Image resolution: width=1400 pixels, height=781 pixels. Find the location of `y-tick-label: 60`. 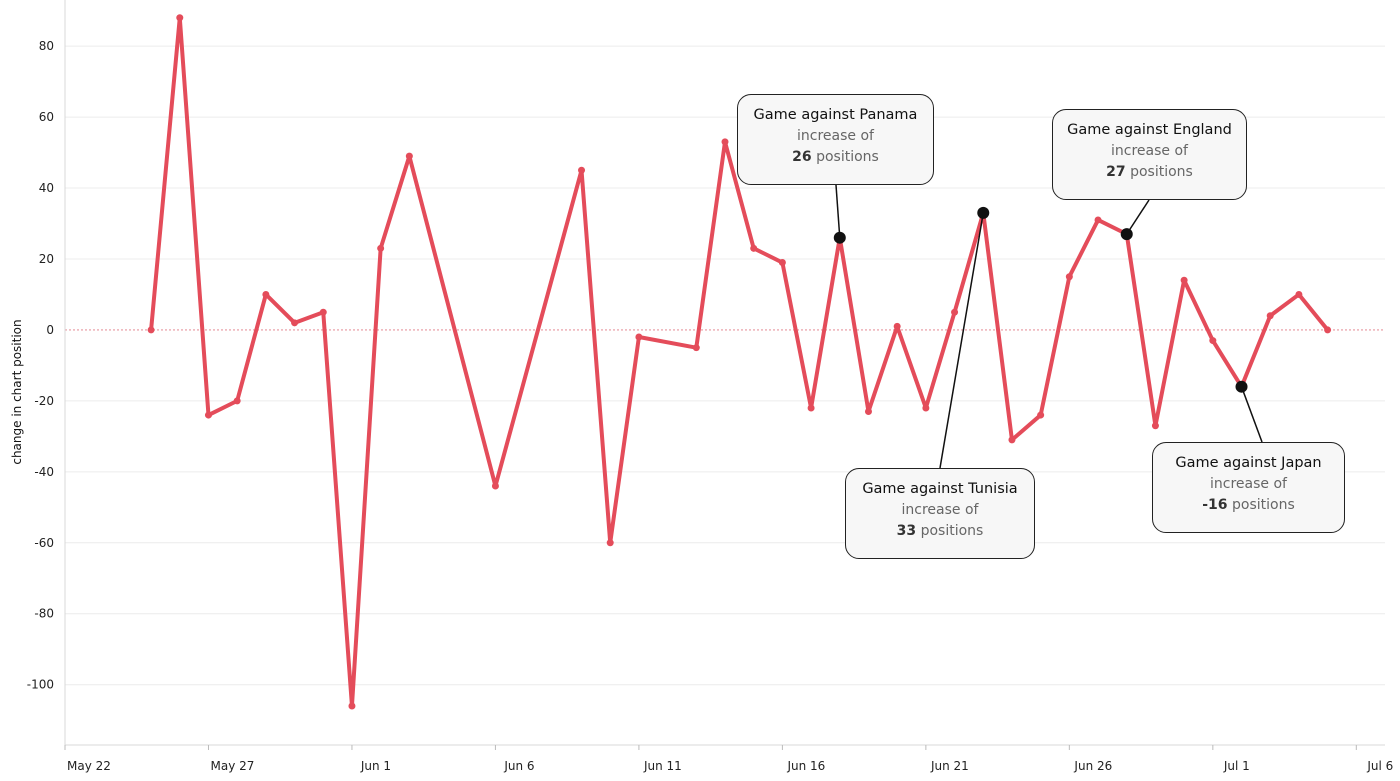

y-tick-label: 60 is located at coordinates (46, 117).